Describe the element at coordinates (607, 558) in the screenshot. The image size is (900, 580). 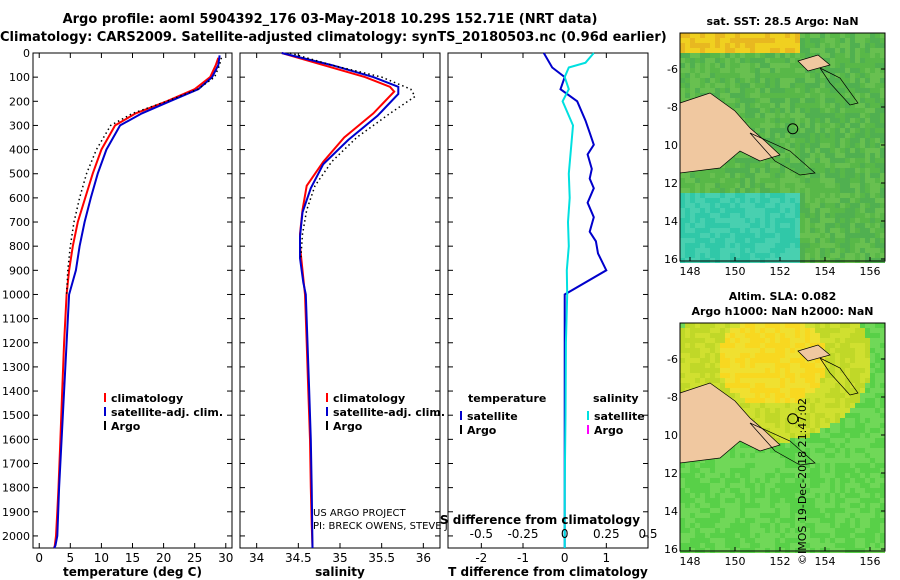
I see `x-tick-label: 1` at that location.